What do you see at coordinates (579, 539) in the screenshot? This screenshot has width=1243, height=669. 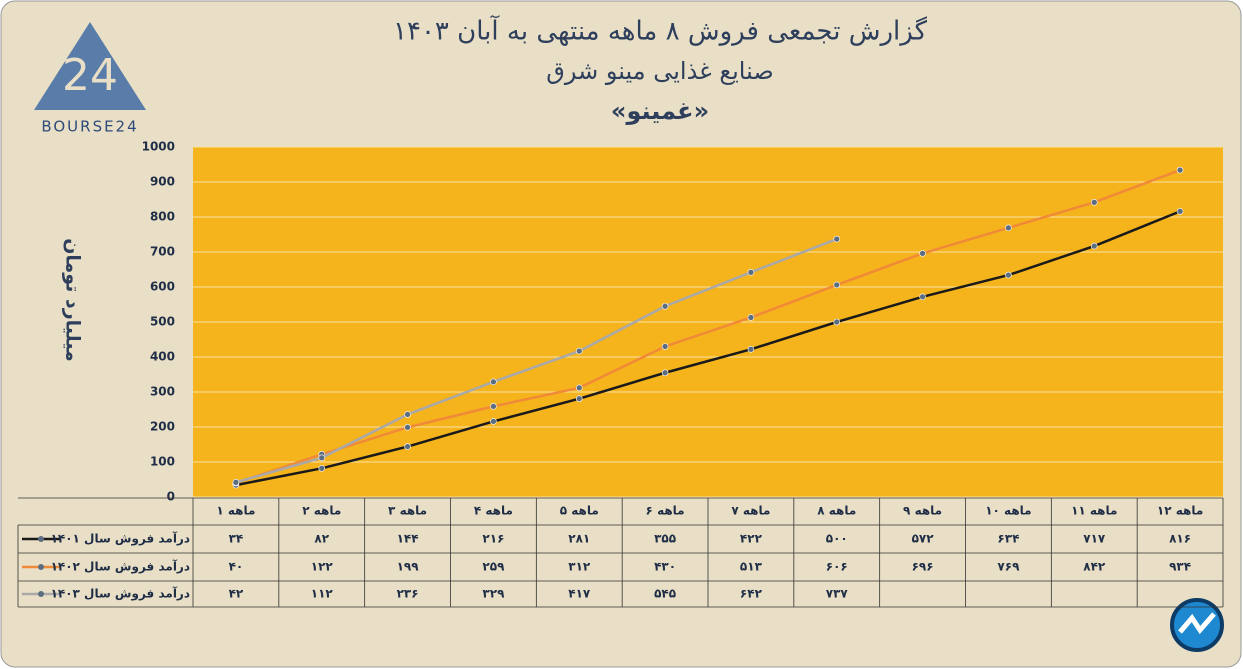 I see `table-value: ۲۸۱` at bounding box center [579, 539].